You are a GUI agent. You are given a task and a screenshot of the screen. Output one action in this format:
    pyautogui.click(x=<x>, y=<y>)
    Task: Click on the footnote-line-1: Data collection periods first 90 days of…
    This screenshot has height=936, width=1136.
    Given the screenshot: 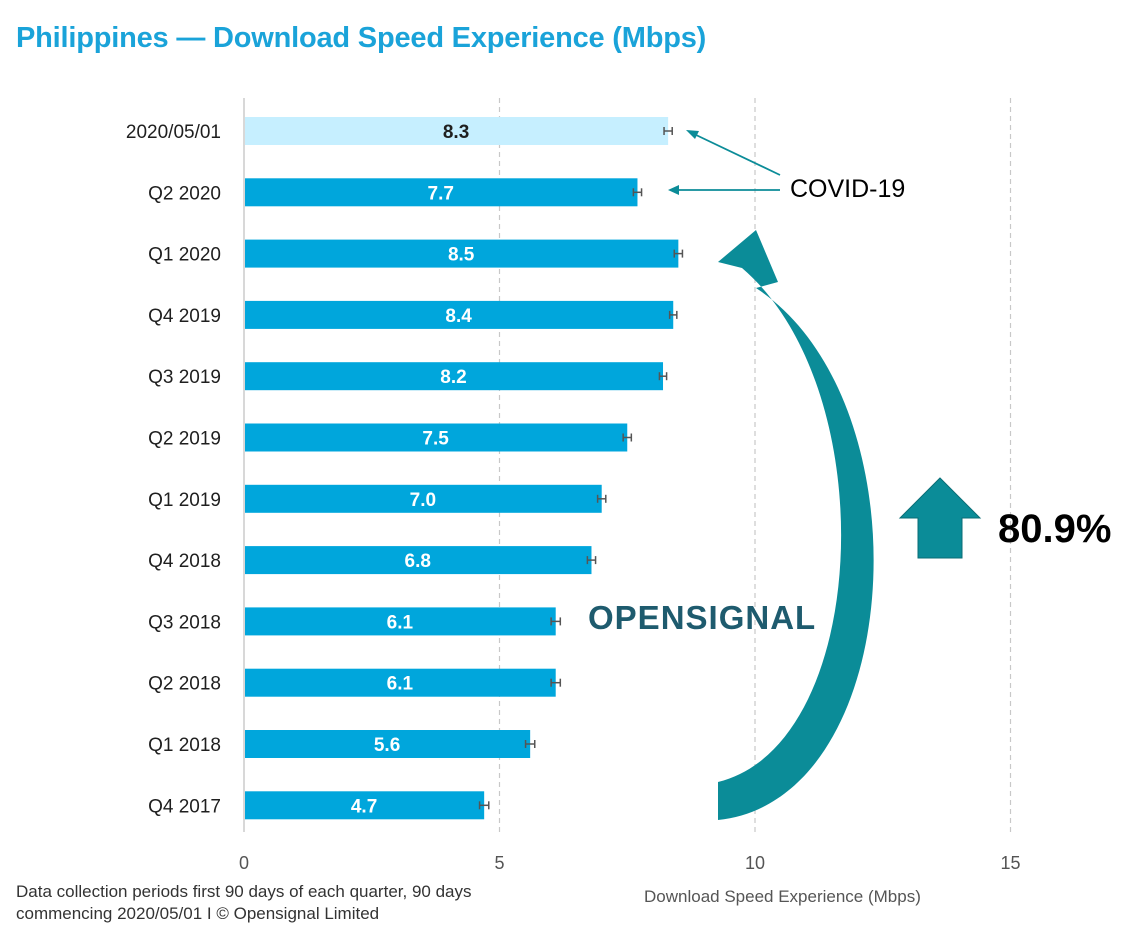 What is the action you would take?
    pyautogui.click(x=244, y=891)
    